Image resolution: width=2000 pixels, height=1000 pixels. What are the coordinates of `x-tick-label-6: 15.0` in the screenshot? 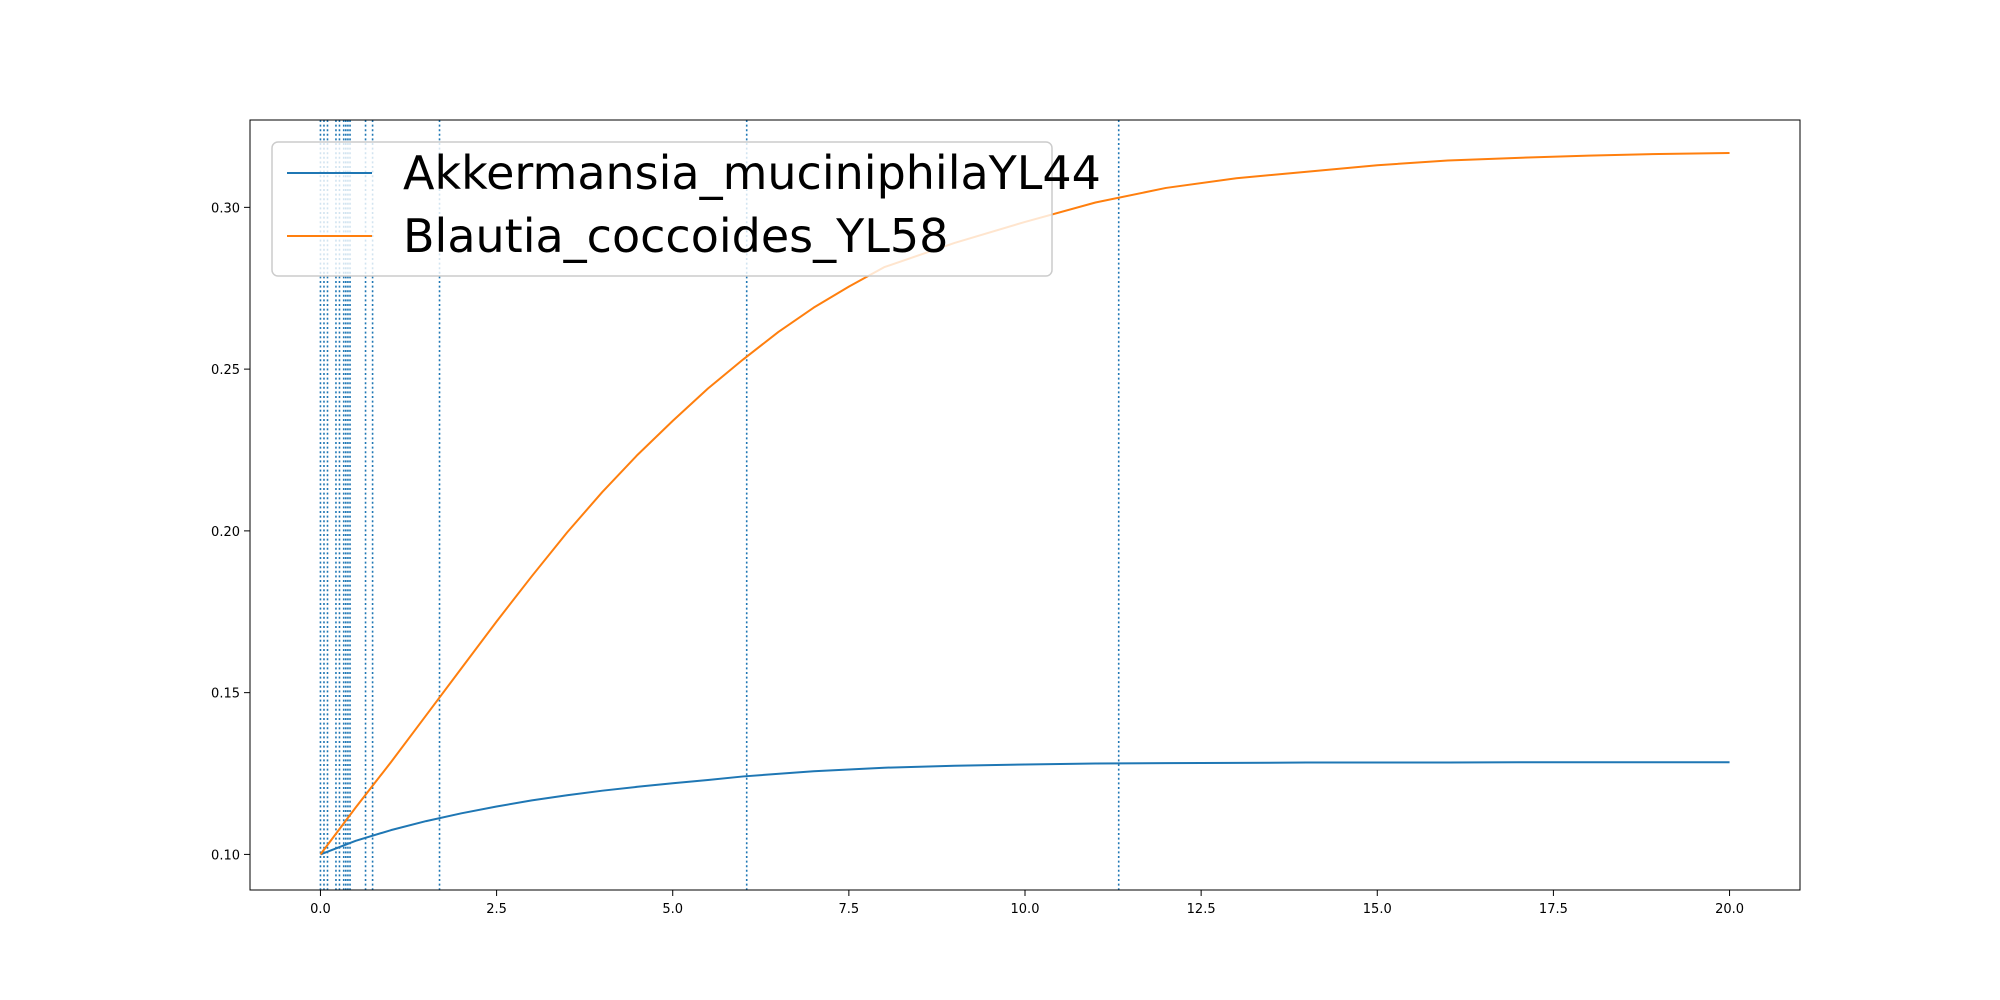 It's located at (1377, 909).